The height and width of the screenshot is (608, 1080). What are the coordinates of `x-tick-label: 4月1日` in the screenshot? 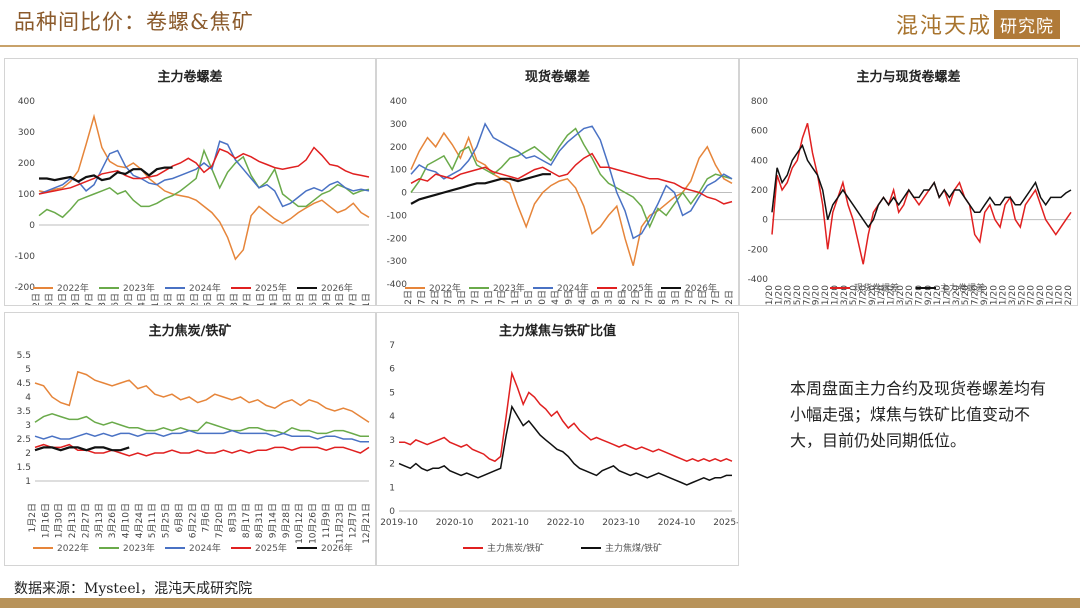 It's located at (488, 297).